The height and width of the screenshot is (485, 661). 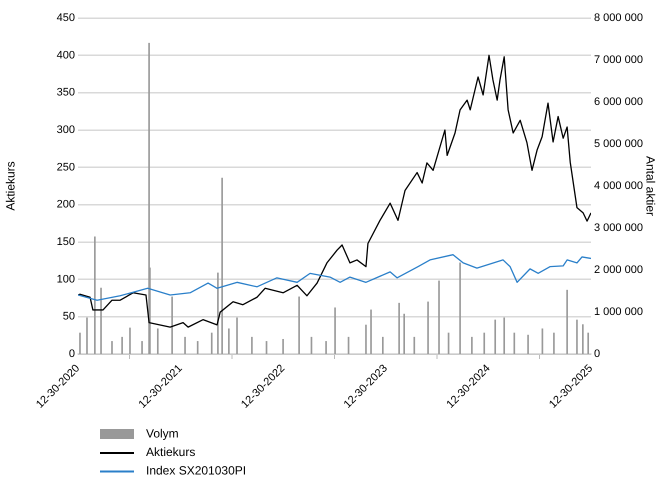 What do you see at coordinates (618, 18) in the screenshot?
I see `y2-tick-label: 8 000 000` at bounding box center [618, 18].